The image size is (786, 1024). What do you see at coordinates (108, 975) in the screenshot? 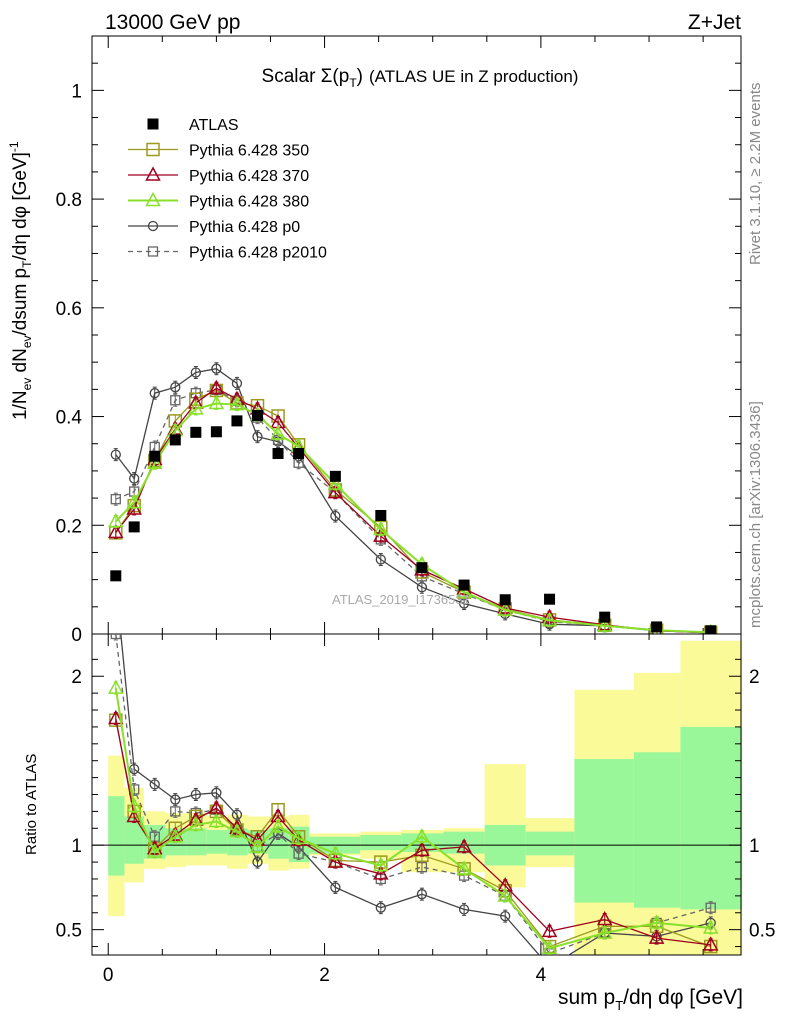
I see `x-tick-label: 0` at bounding box center [108, 975].